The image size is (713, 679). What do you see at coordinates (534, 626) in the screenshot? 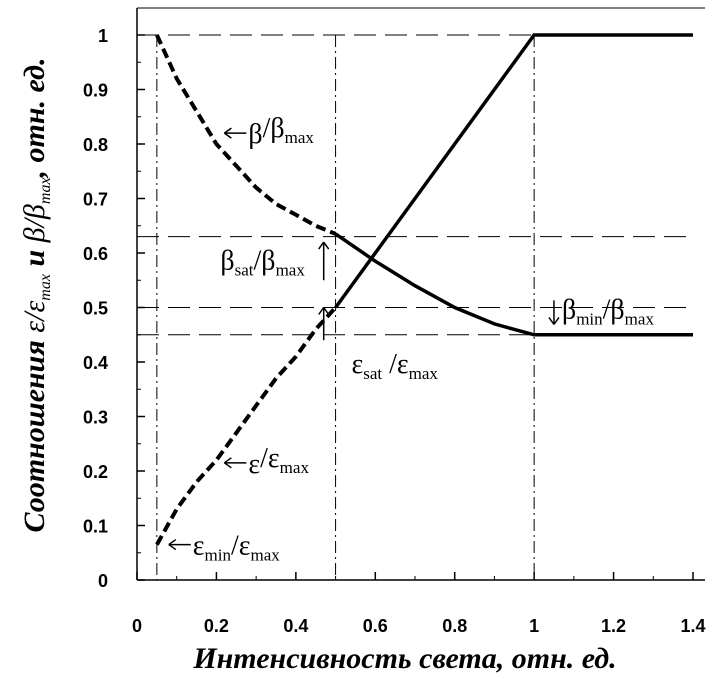
I see `x-tick-label: 1` at bounding box center [534, 626].